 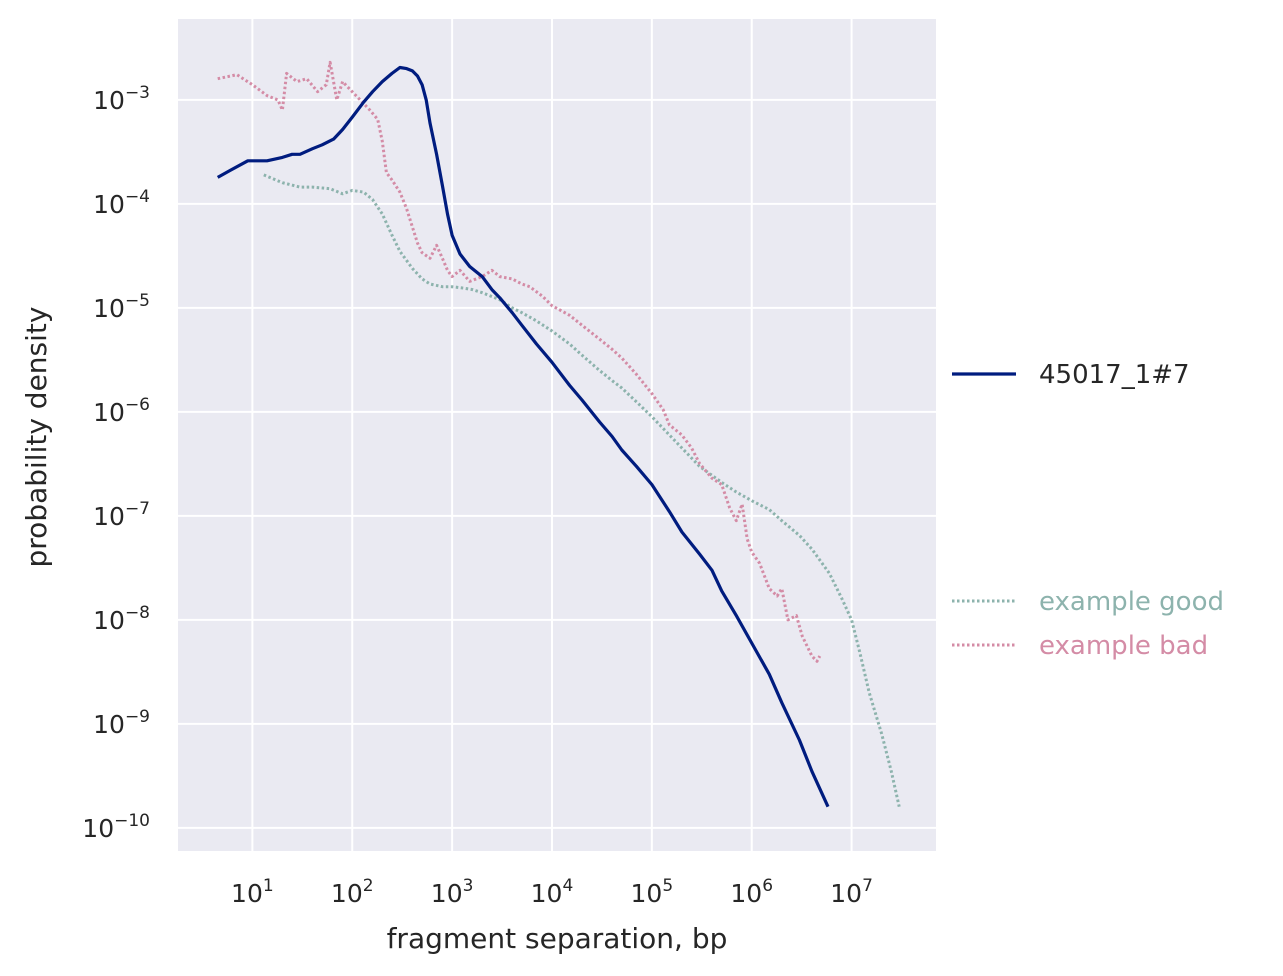 I want to click on y-tick-label: 10⁻⁸, so click(x=121, y=619).